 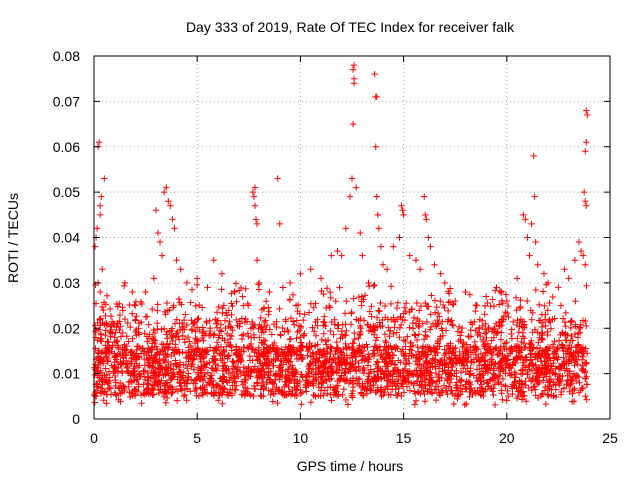 What do you see at coordinates (610, 438) in the screenshot?
I see `x-tick-label: 25` at bounding box center [610, 438].